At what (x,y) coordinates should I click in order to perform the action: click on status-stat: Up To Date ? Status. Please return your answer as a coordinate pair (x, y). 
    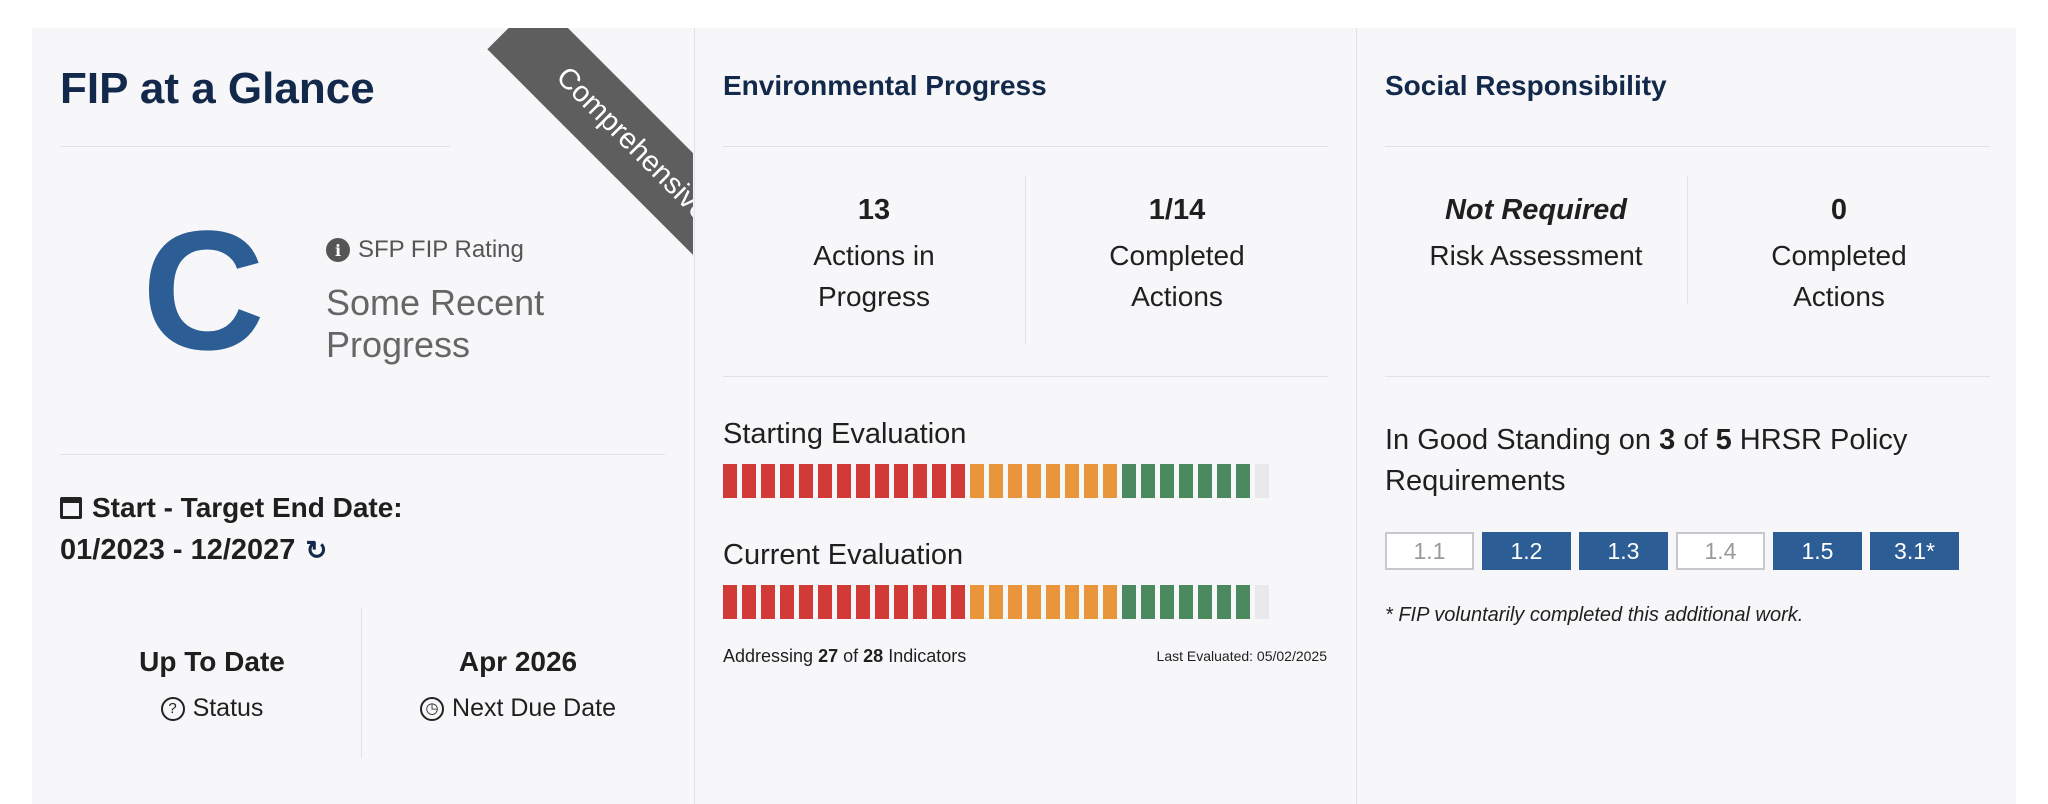
    Looking at the image, I should click on (212, 687).